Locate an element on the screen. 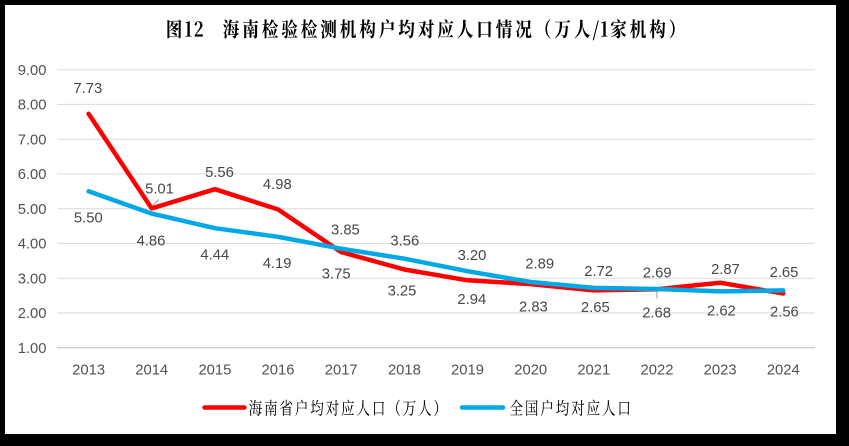 The width and height of the screenshot is (849, 446). svg-text: 2.69 is located at coordinates (657, 274).